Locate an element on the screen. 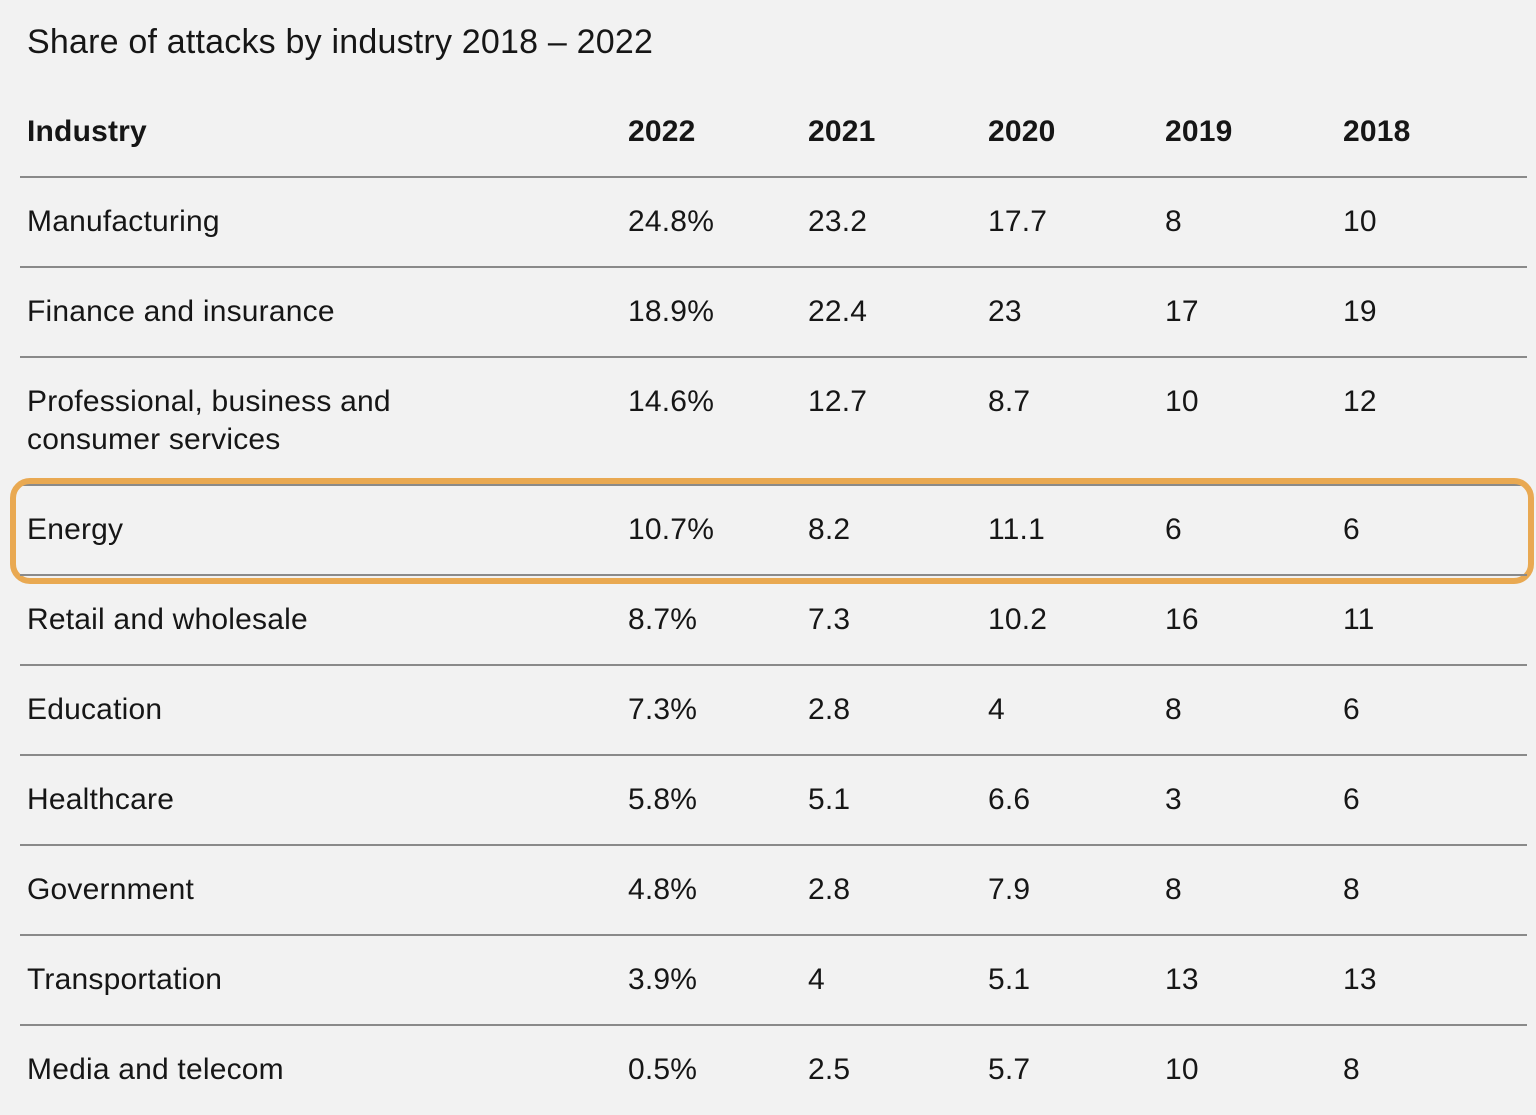 This screenshot has height=1115, width=1536. value-2022: 0.5% is located at coordinates (663, 1069).